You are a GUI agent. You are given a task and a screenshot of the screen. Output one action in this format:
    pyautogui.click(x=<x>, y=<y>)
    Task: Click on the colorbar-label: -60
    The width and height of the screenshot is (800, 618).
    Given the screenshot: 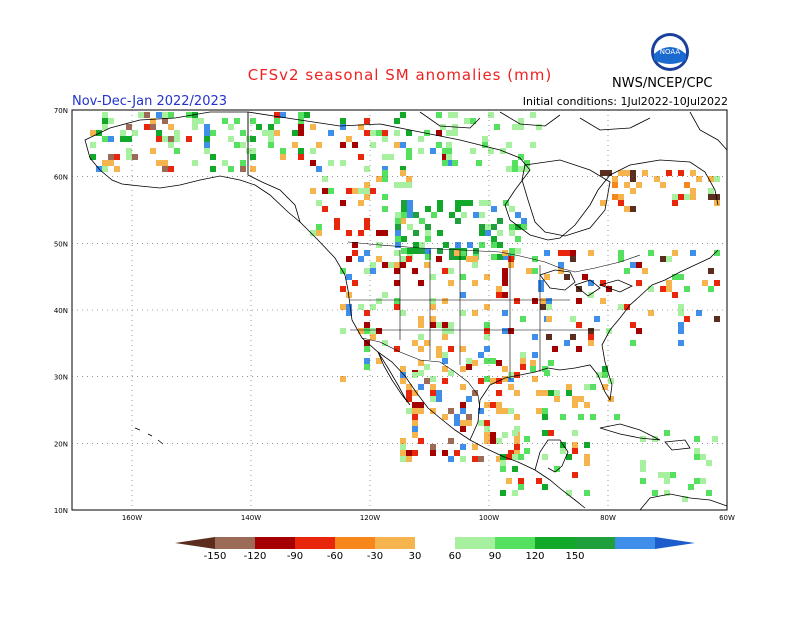 What is the action you would take?
    pyautogui.click(x=335, y=556)
    